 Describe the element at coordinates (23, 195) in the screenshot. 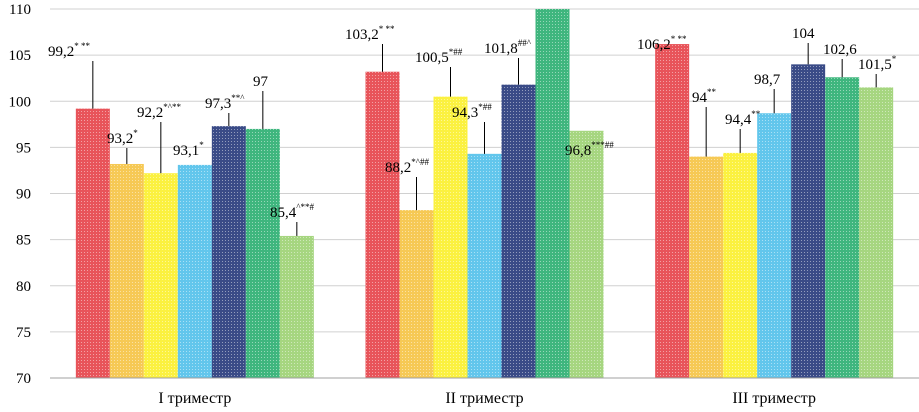

I see `y-tick-label: 90` at that location.